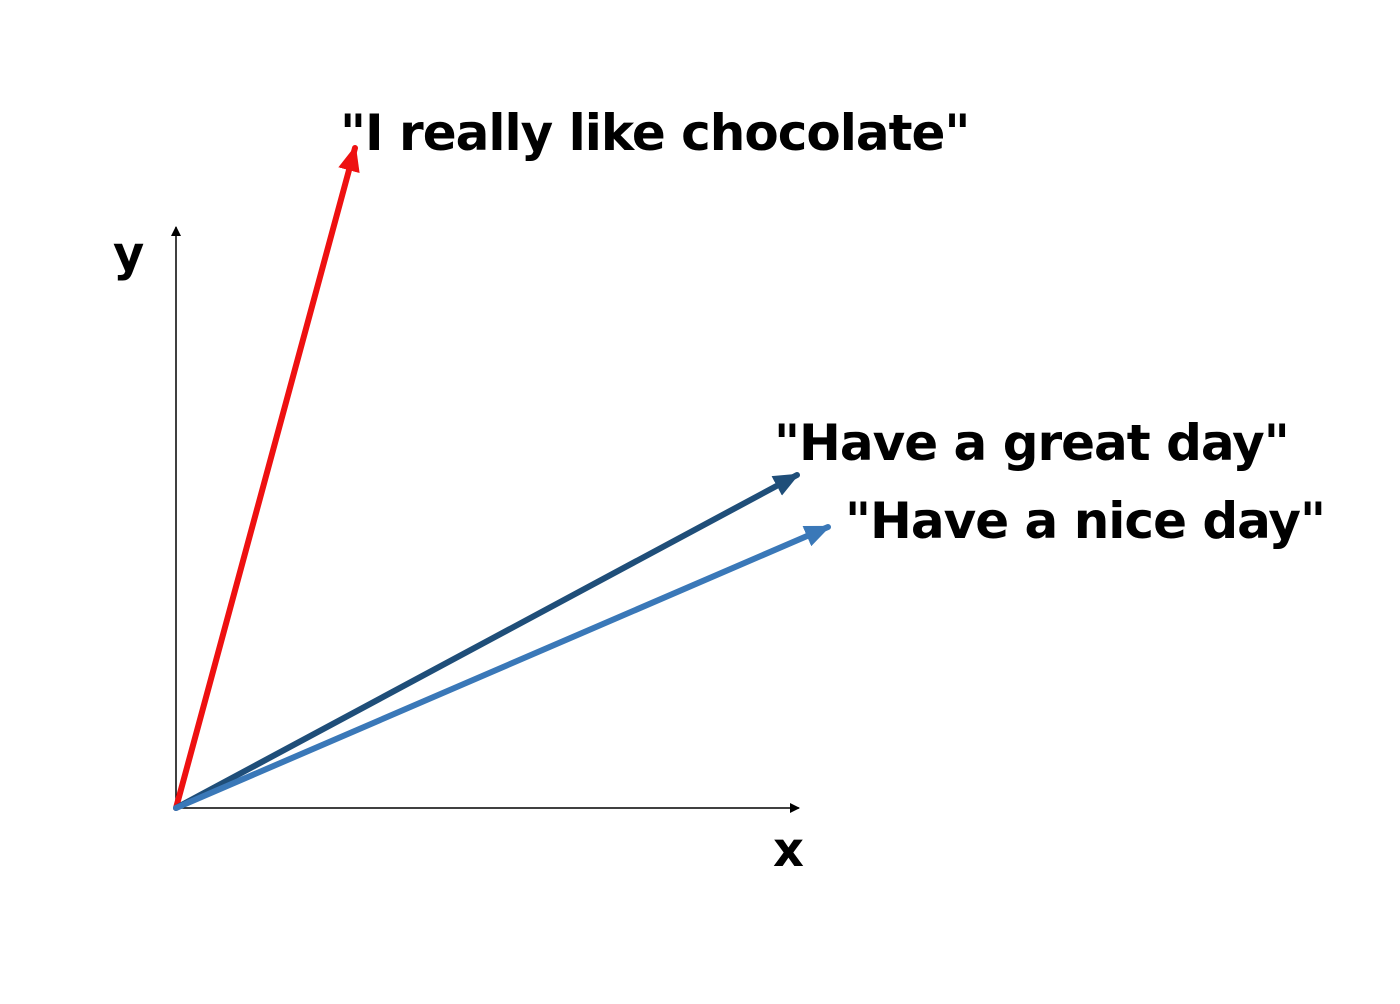 The height and width of the screenshot is (1004, 1400). I want to click on label-have-a-great-day: "Have a great day", so click(1031, 443).